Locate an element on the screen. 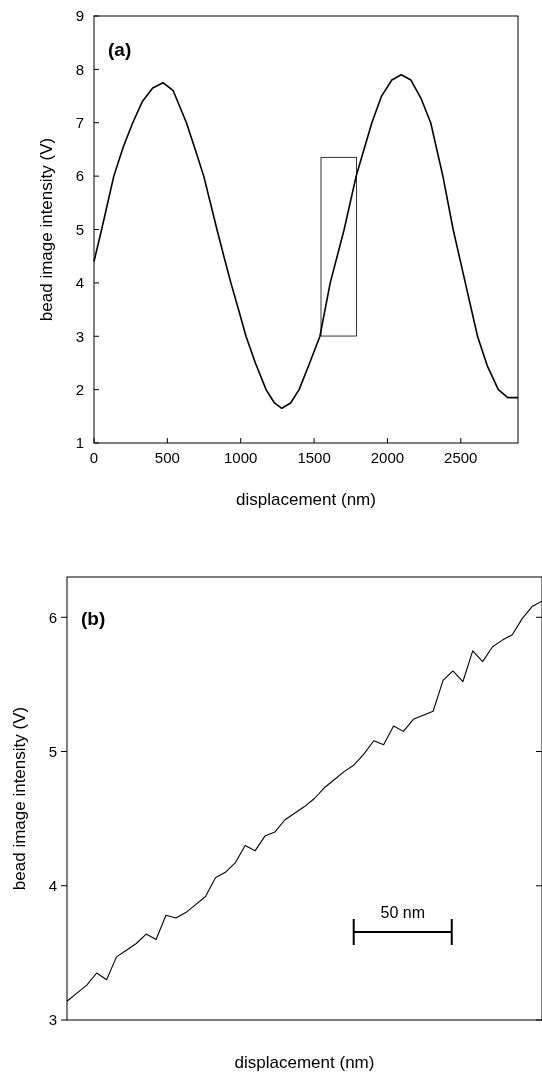 Image resolution: width=542 pixels, height=1082 pixels. x-tick-label: 1000 is located at coordinates (241, 457).